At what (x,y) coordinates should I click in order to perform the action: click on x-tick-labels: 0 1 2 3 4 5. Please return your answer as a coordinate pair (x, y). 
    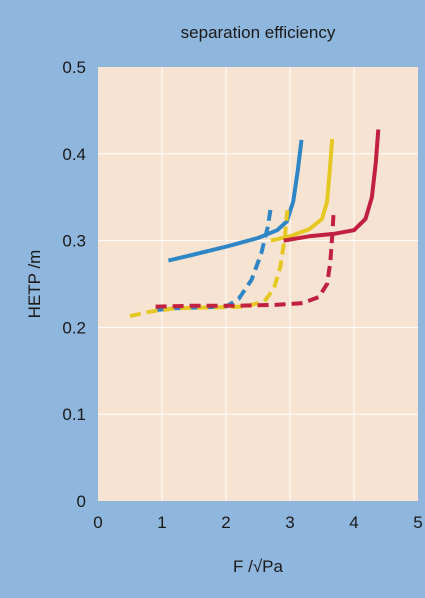
    Looking at the image, I should click on (257, 522).